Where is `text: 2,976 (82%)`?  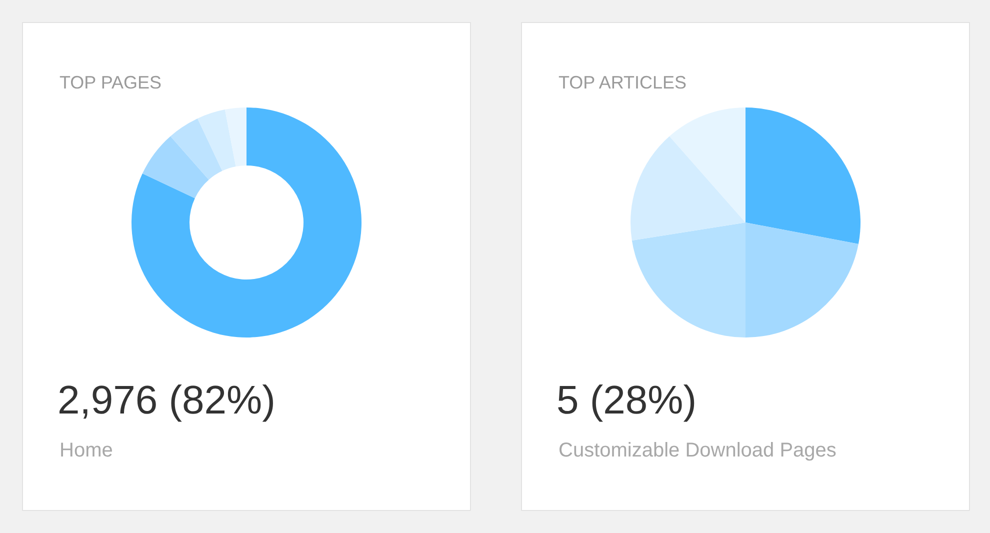 text: 2,976 (82%) is located at coordinates (167, 400).